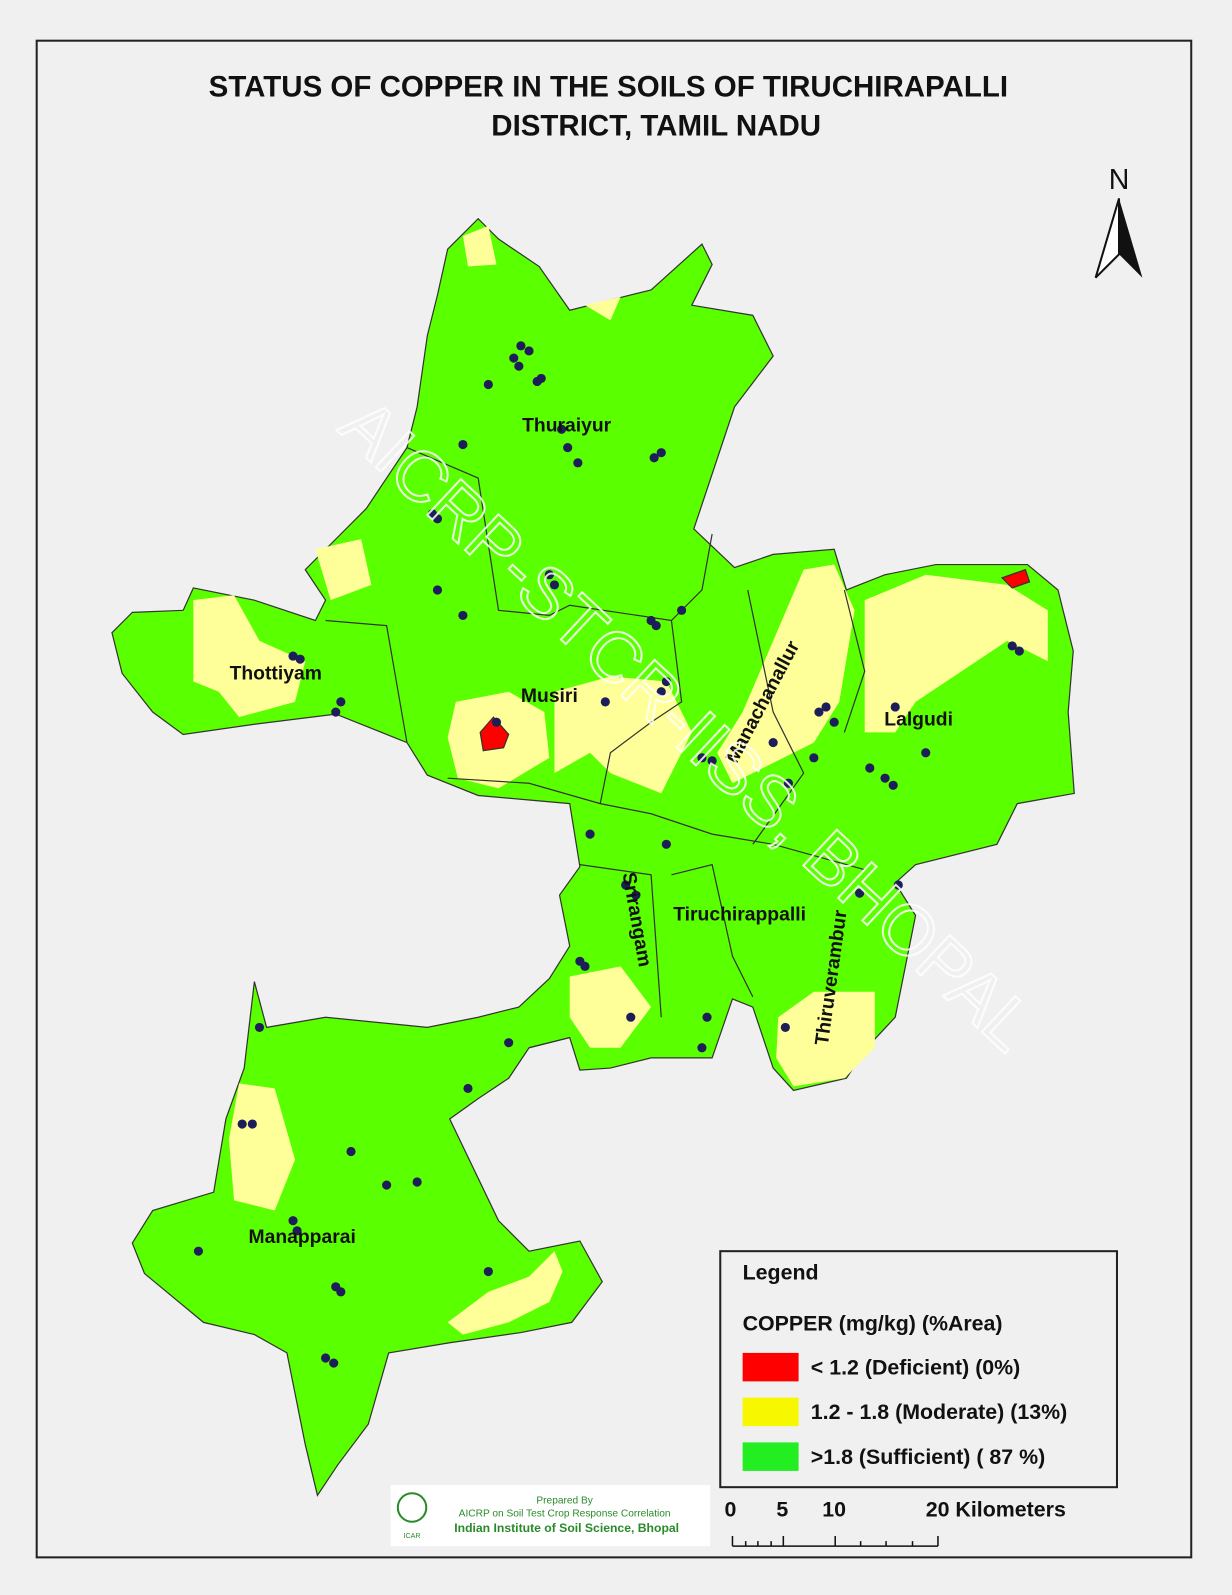  What do you see at coordinates (939, 1412) in the screenshot?
I see `legend-label: 1.2 - 1.8 (Moderate) (13%)` at bounding box center [939, 1412].